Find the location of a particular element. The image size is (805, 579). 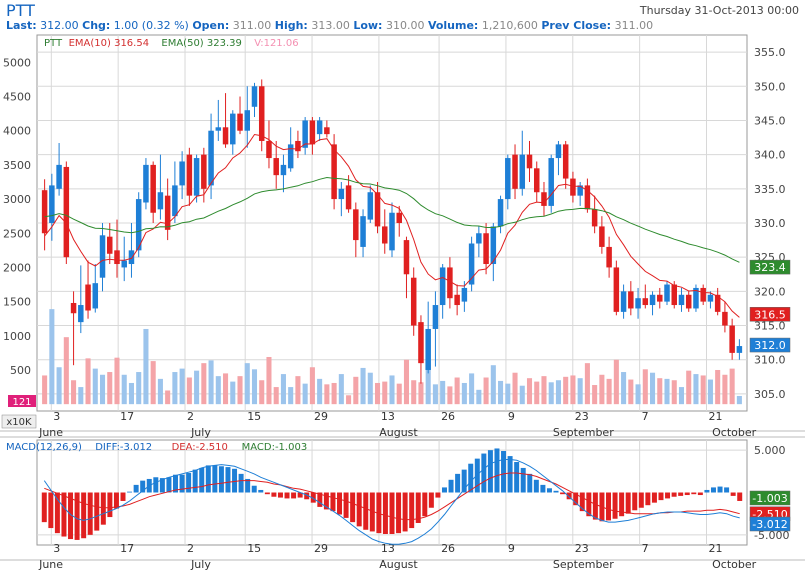

price-tick-8: 345.0 is located at coordinates (770, 120).